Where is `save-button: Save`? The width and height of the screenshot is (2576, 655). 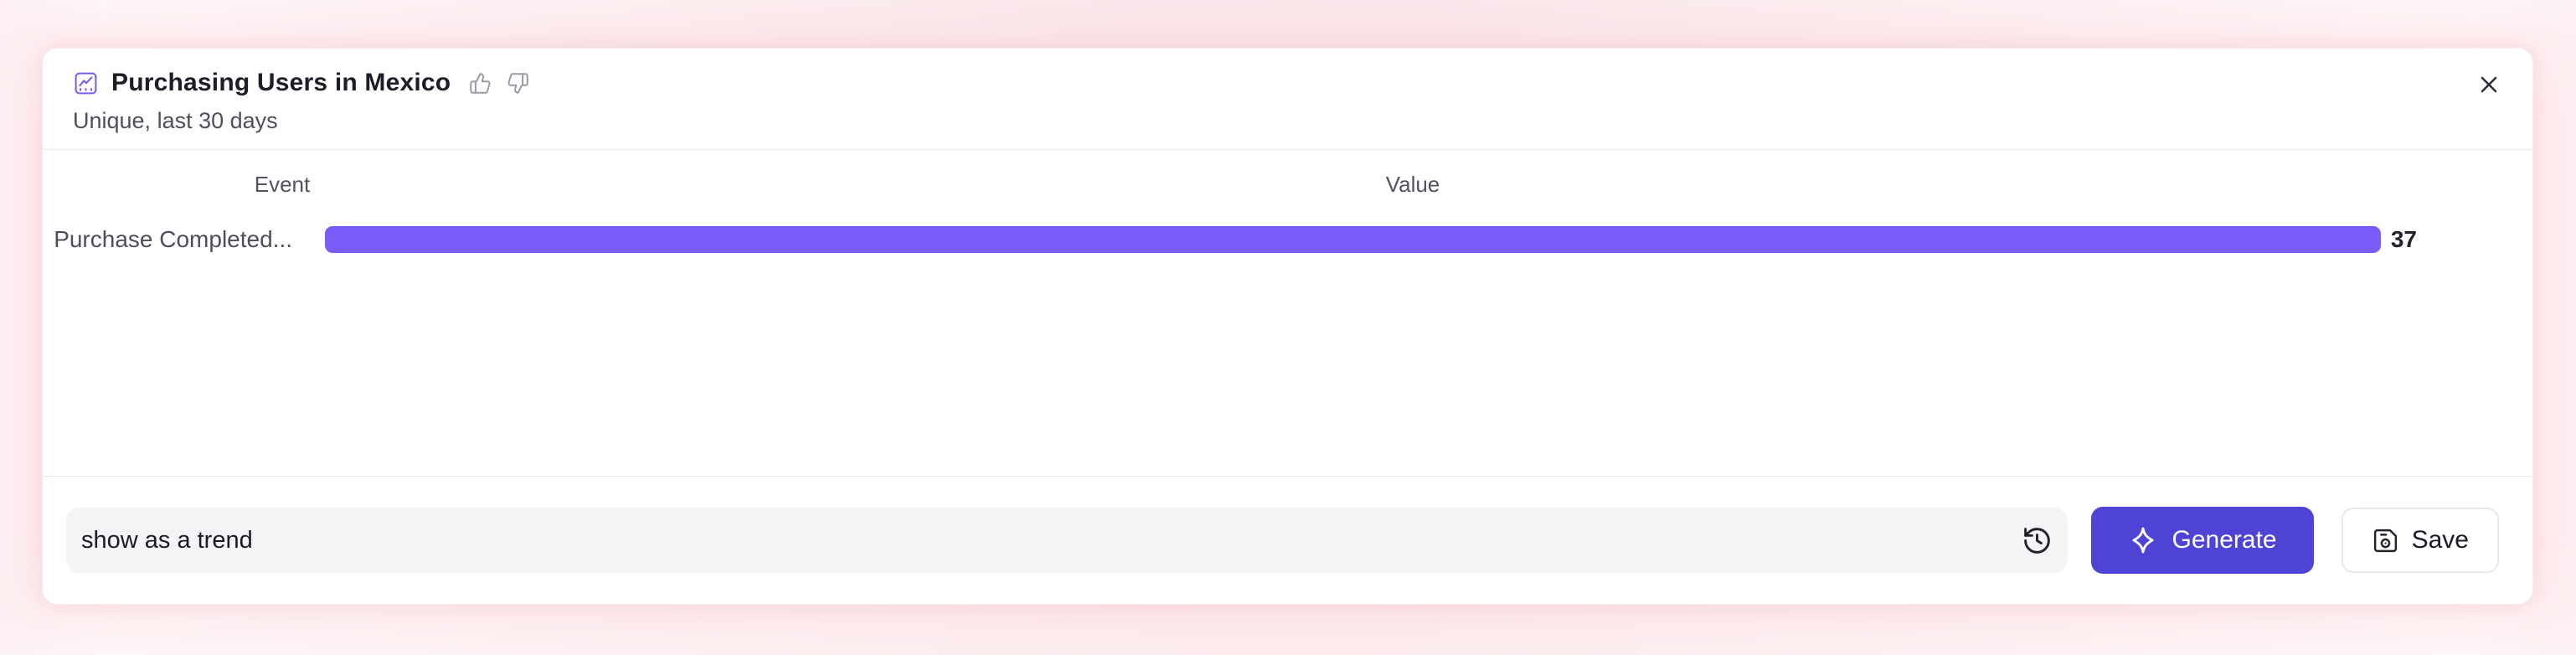 save-button: Save is located at coordinates (2420, 540).